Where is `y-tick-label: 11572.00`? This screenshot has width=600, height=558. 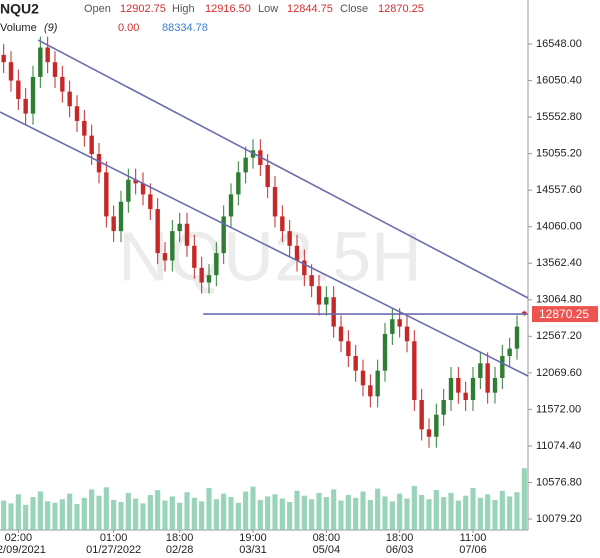
y-tick-label: 11572.00 is located at coordinates (558, 409).